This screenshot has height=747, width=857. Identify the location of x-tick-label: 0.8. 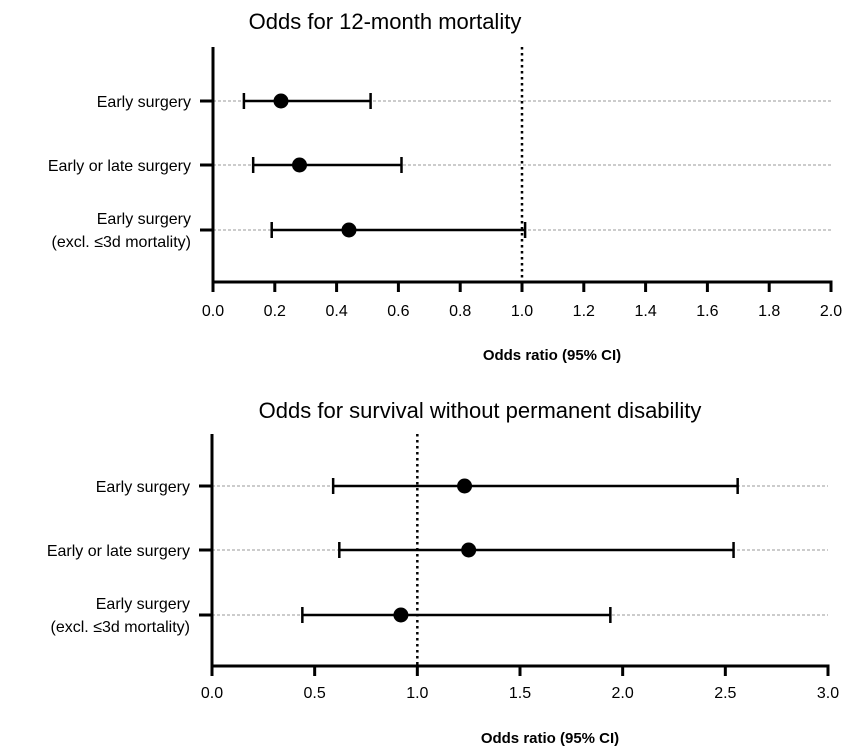
(460, 311).